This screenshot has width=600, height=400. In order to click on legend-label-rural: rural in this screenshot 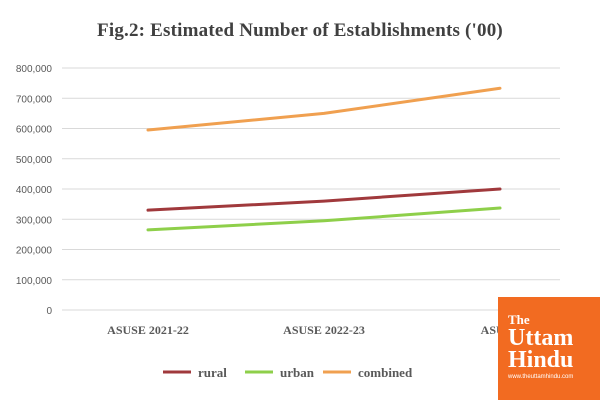, I will do `click(212, 372)`.